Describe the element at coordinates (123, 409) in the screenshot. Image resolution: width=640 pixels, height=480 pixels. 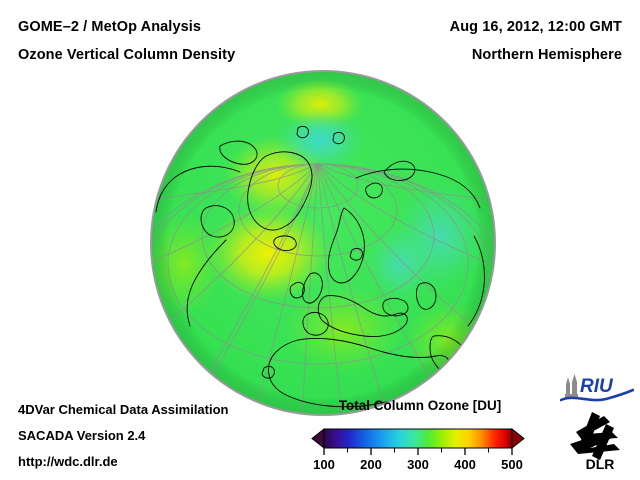
I see `assimilation-label: 4DVar Chemical Data Assimilation` at that location.